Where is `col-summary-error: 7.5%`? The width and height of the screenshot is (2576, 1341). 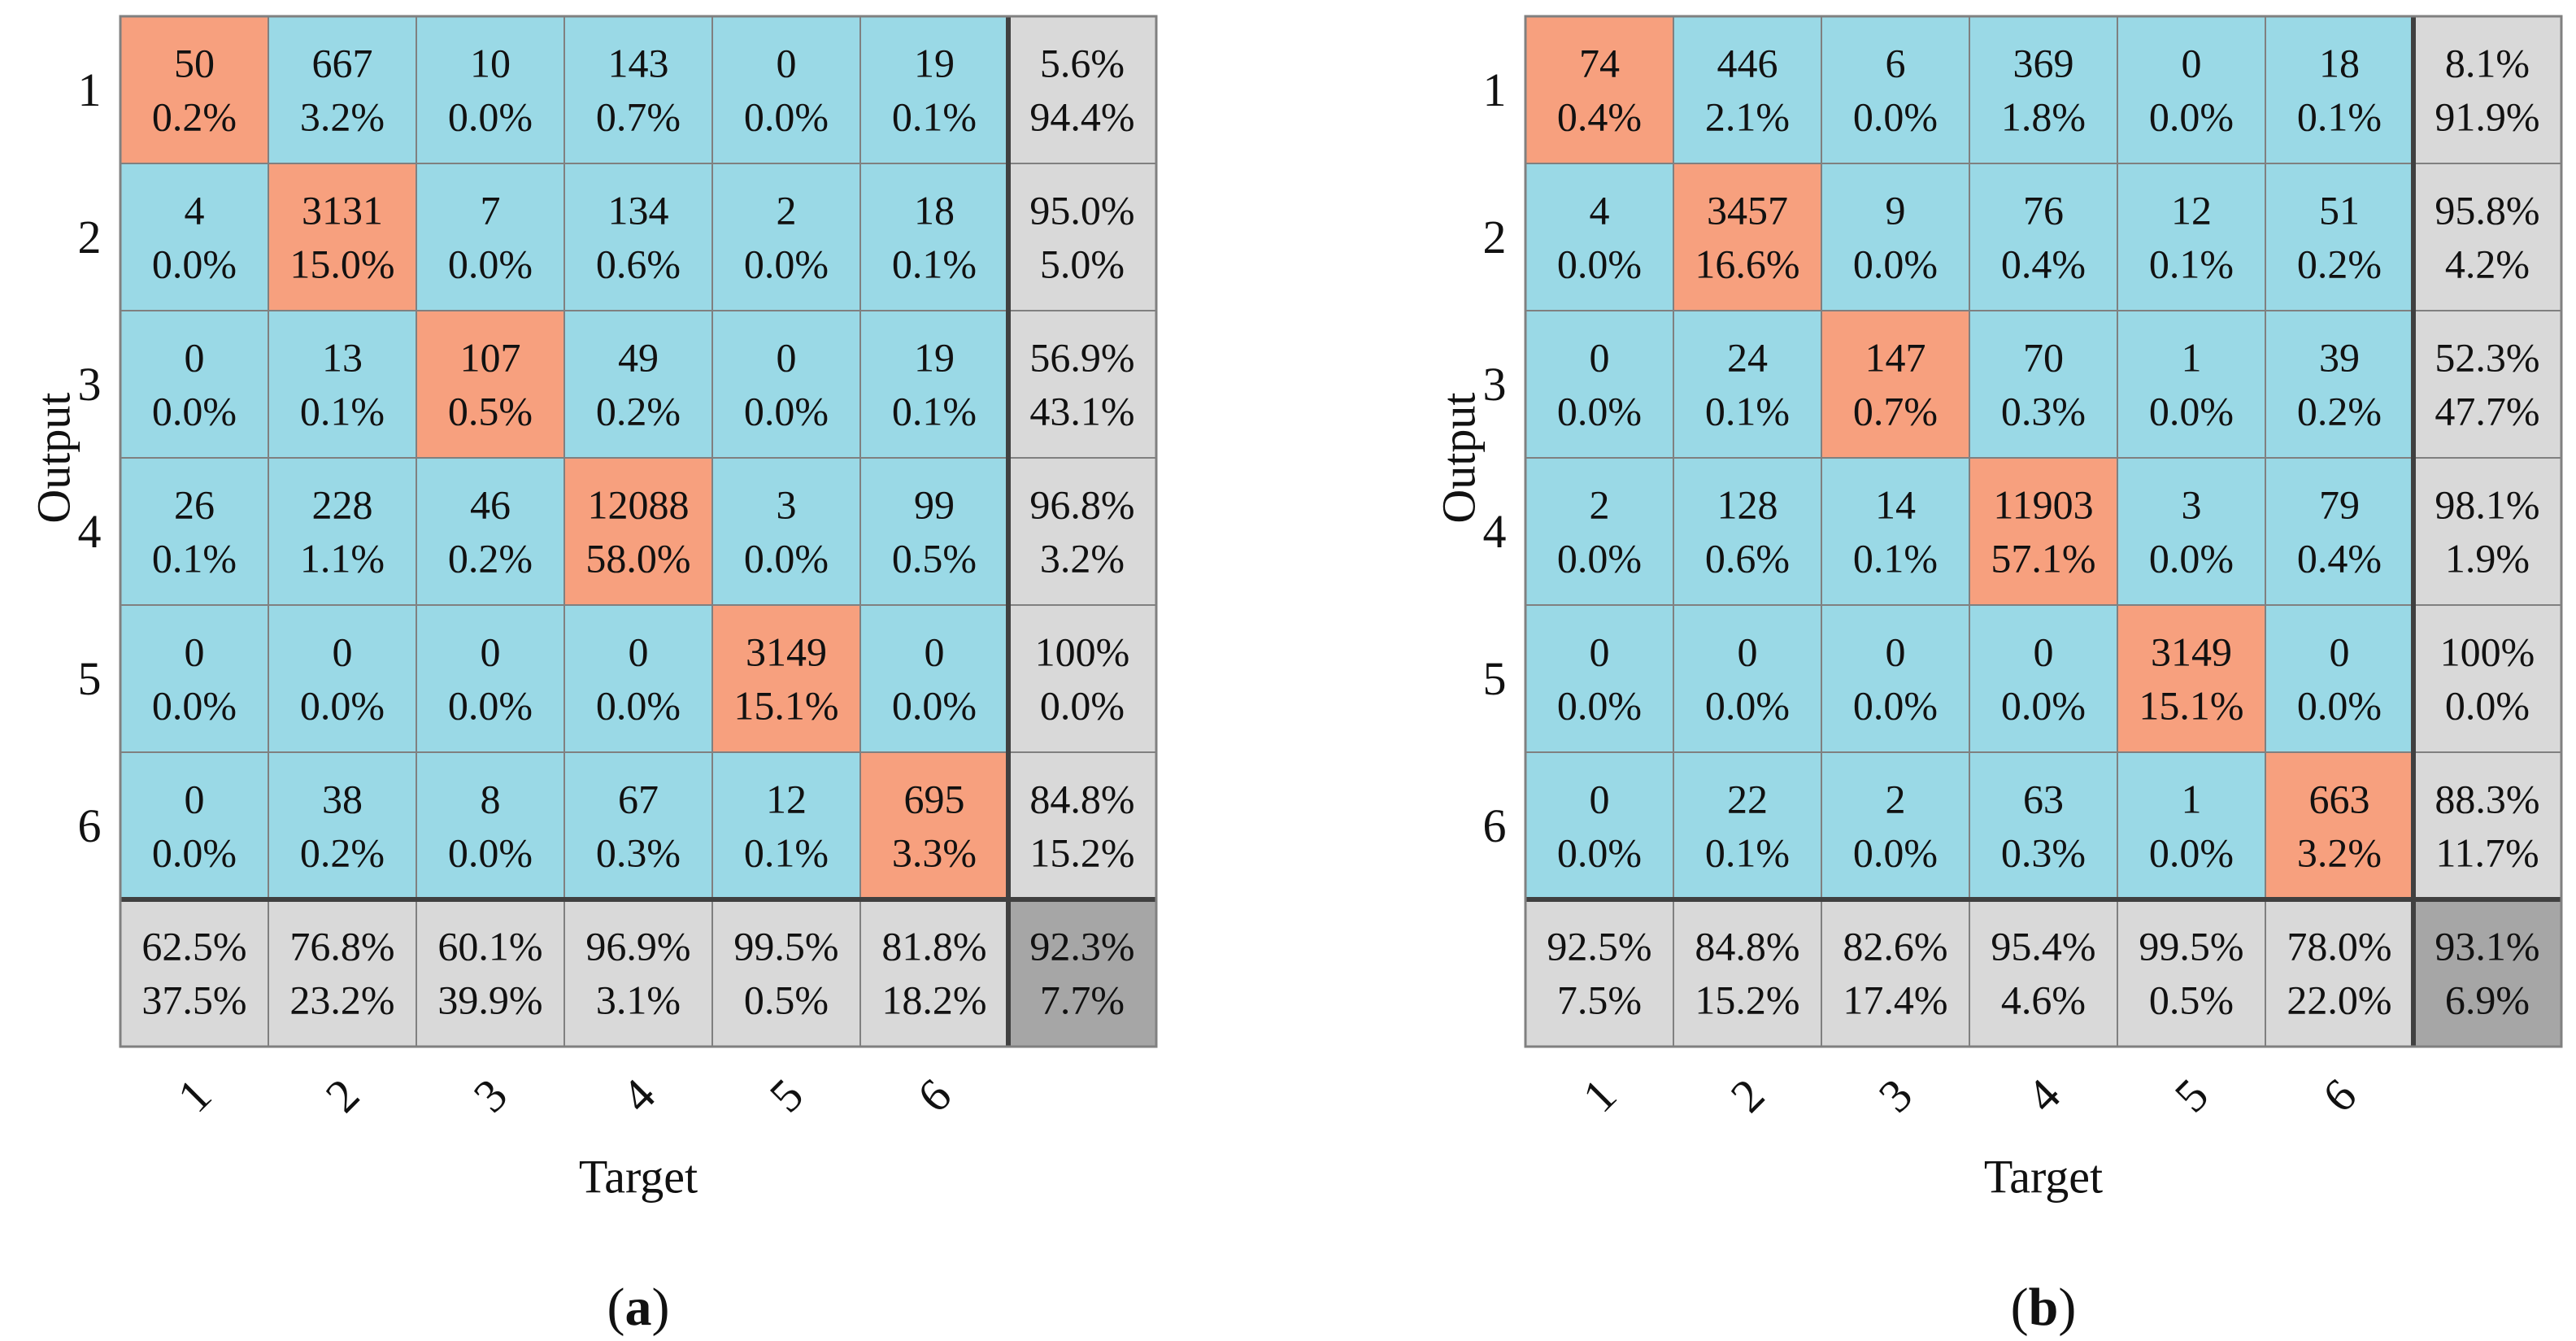 col-summary-error: 7.5% is located at coordinates (1600, 1000).